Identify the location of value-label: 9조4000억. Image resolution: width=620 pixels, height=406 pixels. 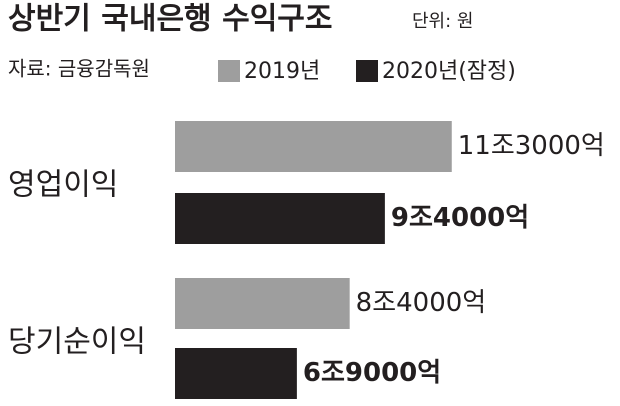
(460, 218).